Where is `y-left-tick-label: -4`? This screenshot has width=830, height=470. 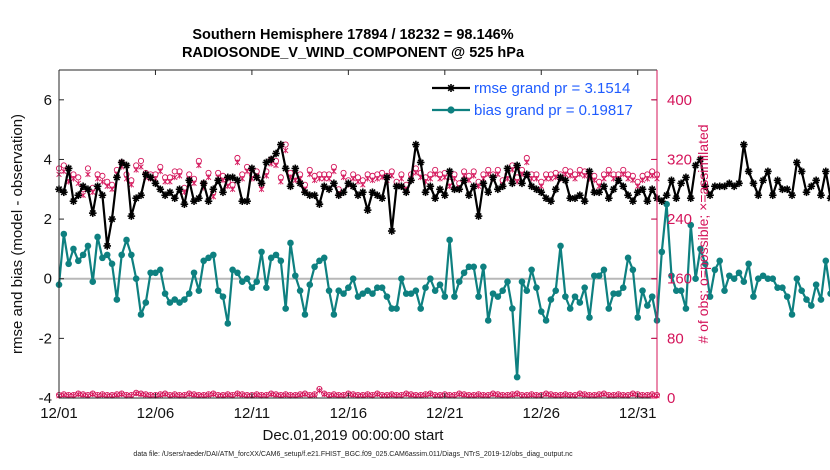
y-left-tick-label: -4 is located at coordinates (45, 398).